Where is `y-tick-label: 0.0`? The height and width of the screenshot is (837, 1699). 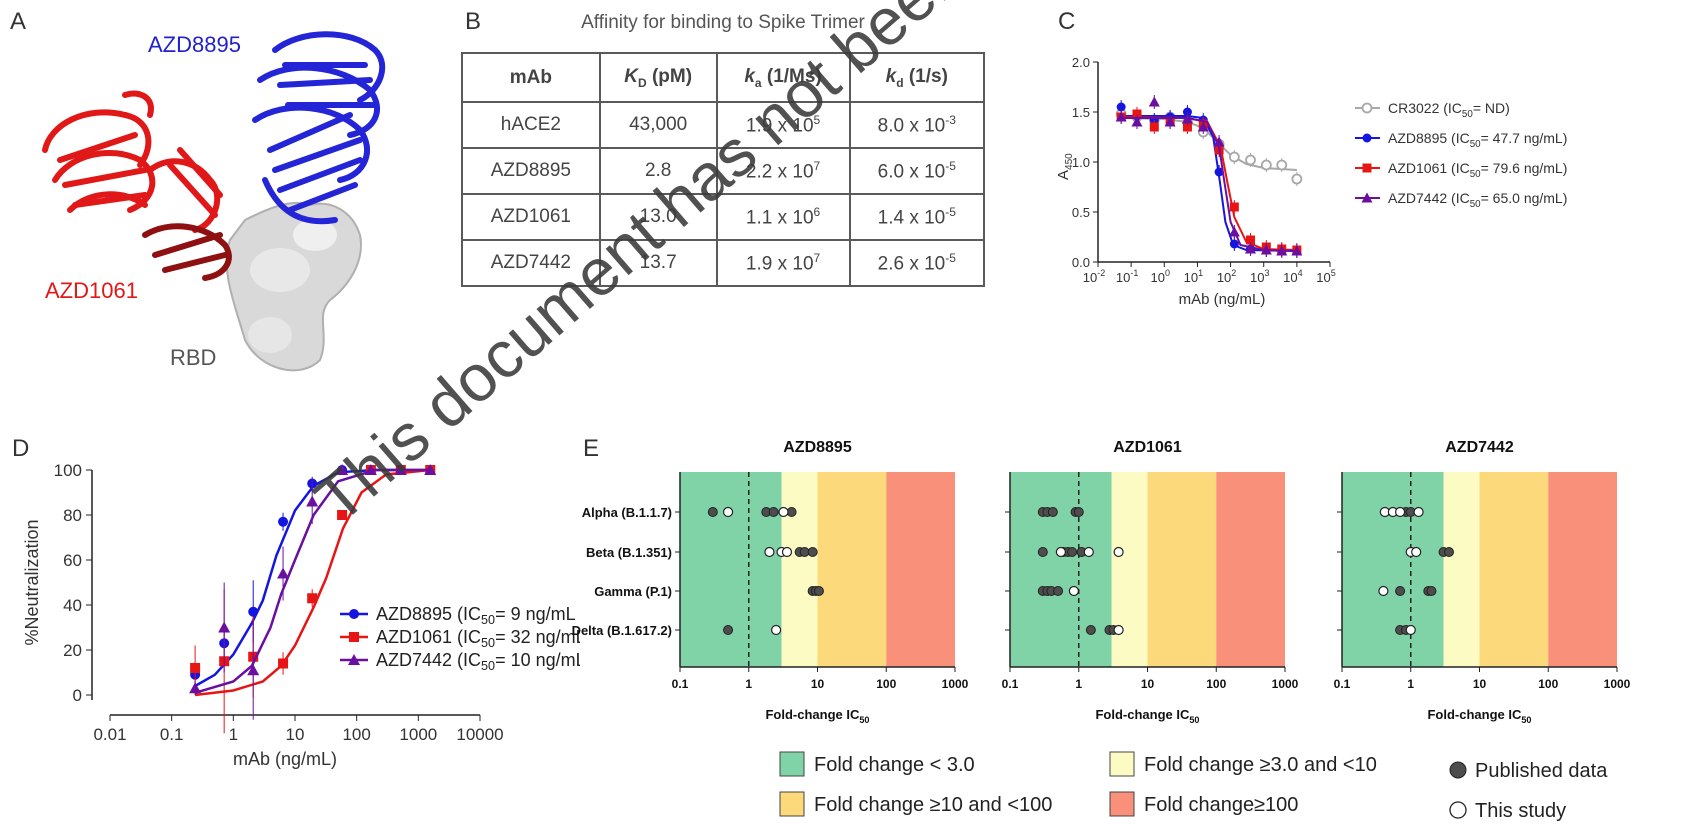 y-tick-label: 0.0 is located at coordinates (1081, 262).